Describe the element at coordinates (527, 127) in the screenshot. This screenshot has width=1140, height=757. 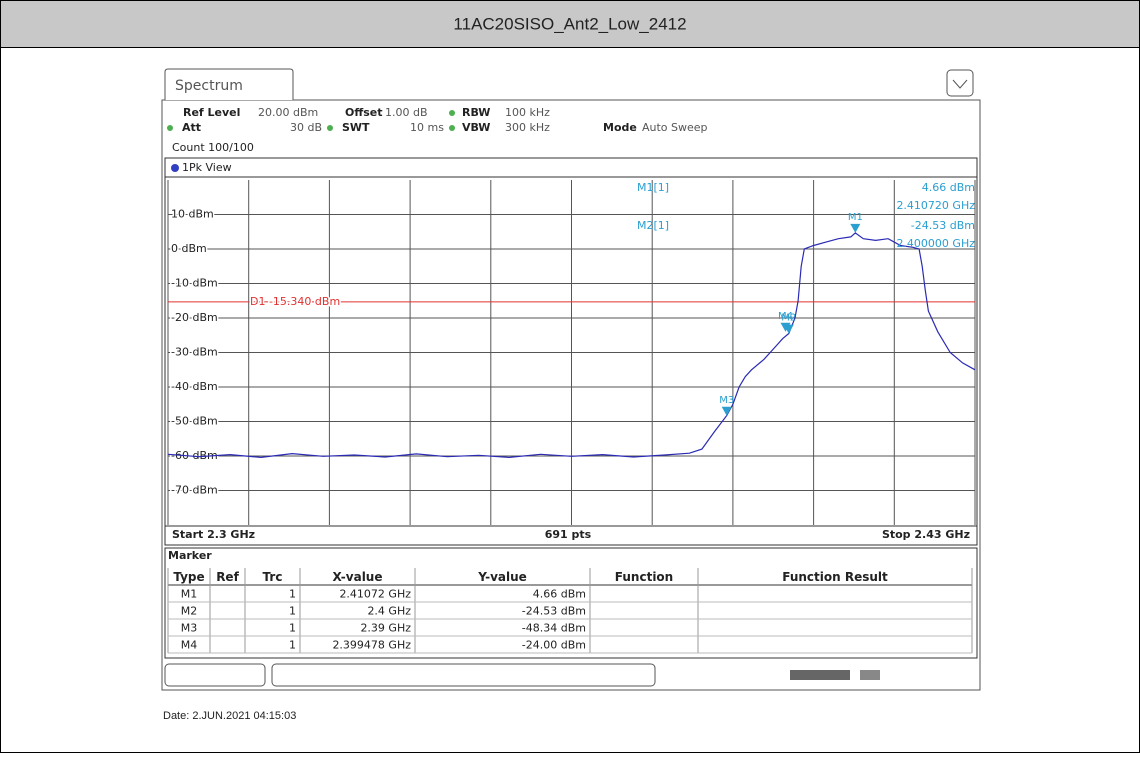
I see `setting-value: 300 kHz` at that location.